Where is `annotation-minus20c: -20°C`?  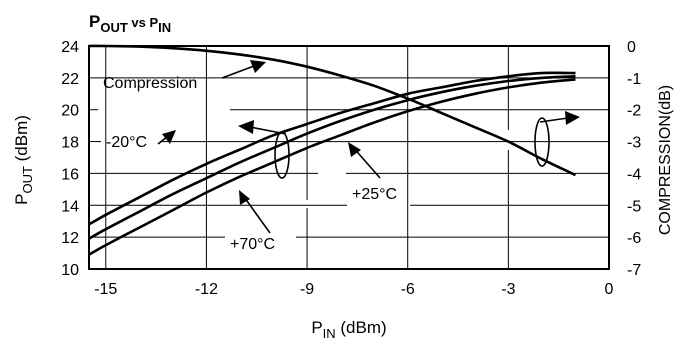 annotation-minus20c: -20°C is located at coordinates (126, 142).